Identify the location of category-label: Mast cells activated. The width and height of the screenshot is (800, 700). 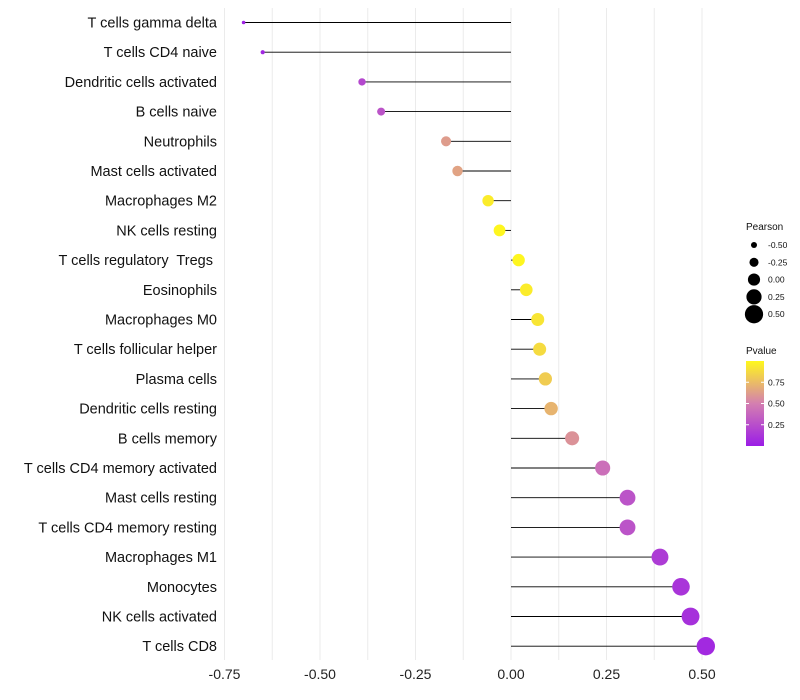
(153, 172).